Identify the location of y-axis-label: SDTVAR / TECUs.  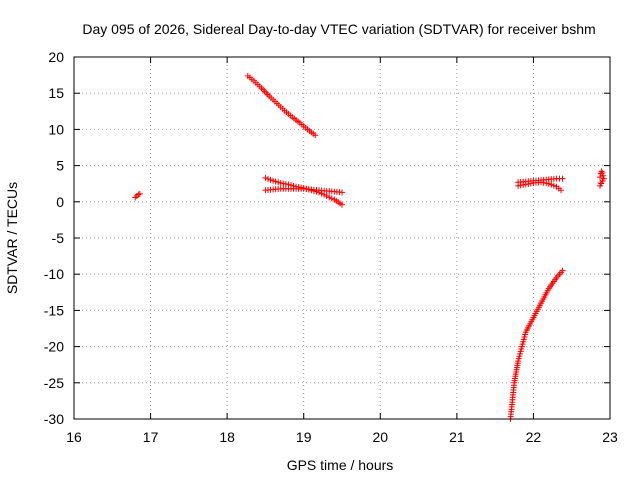
(12, 238).